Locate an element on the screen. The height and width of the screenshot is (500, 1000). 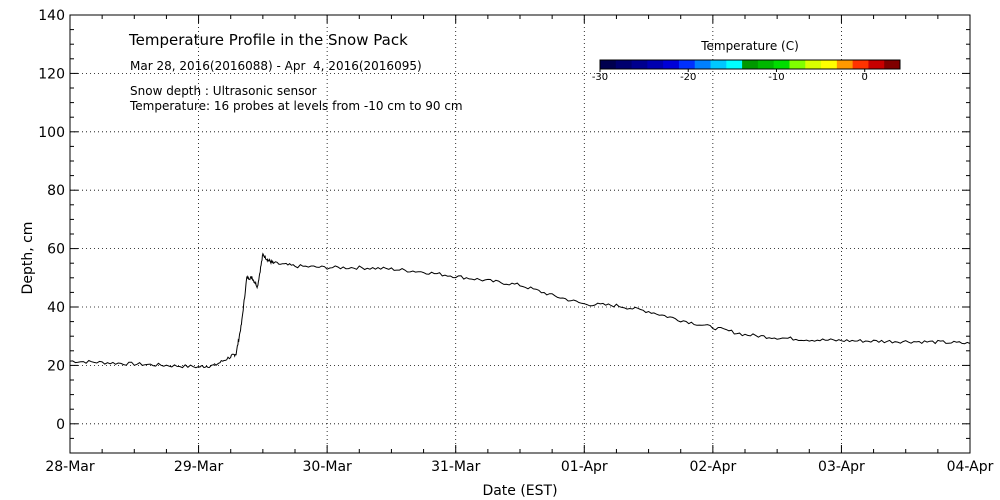
x-tick-label: 01-Apr is located at coordinates (584, 467).